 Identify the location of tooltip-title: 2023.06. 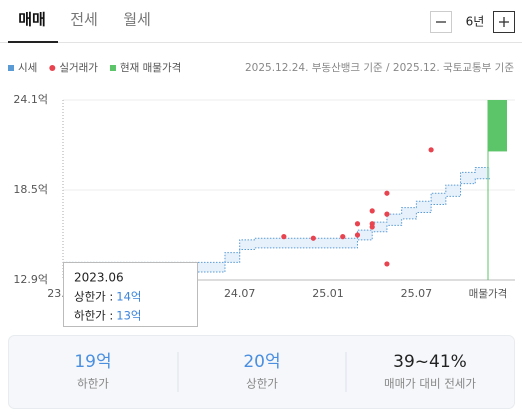
(99, 278).